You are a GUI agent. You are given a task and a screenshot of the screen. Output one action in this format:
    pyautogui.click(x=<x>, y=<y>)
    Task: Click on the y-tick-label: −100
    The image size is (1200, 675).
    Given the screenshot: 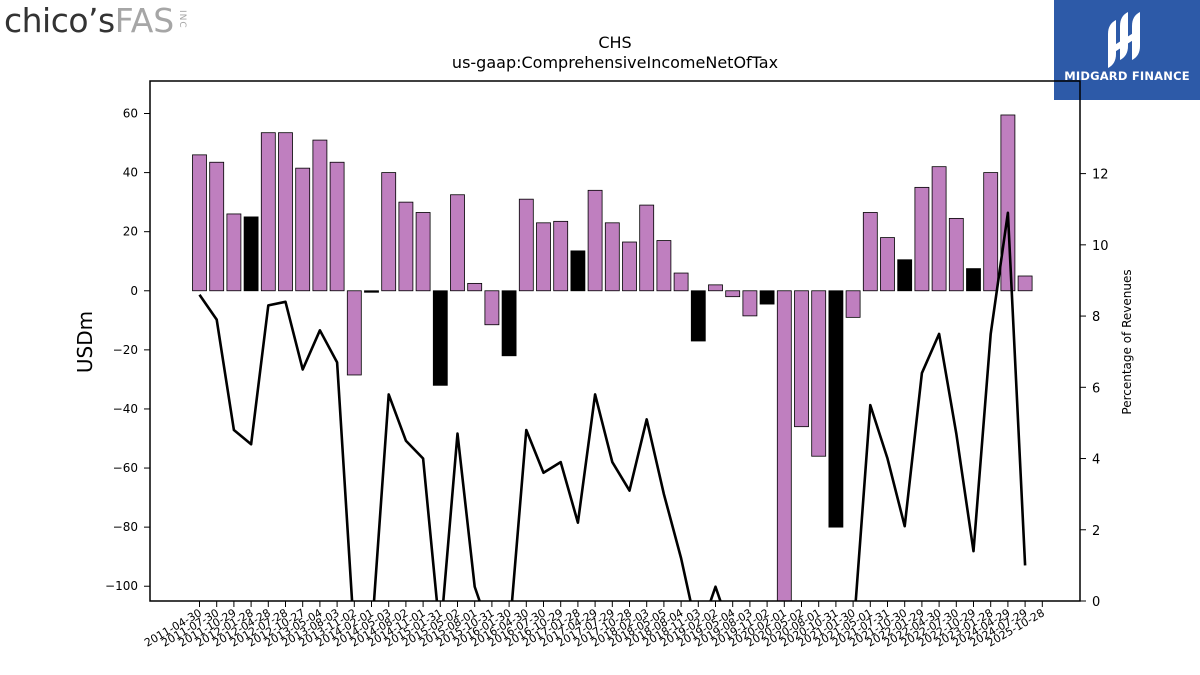 What is the action you would take?
    pyautogui.click(x=121, y=586)
    